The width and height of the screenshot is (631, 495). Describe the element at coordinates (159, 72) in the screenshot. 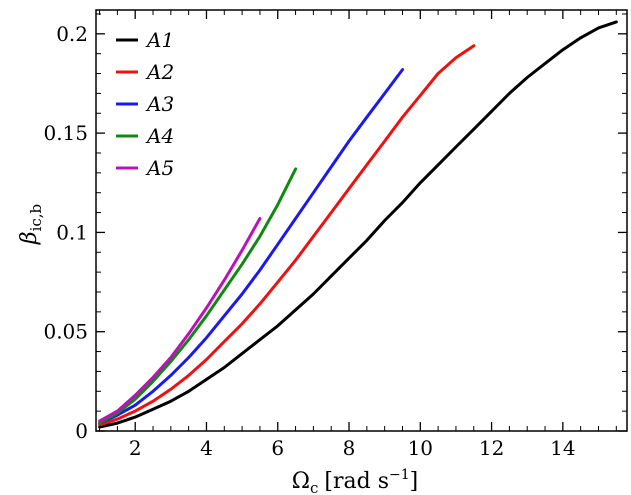

I see `legend-label-a2: A2` at that location.